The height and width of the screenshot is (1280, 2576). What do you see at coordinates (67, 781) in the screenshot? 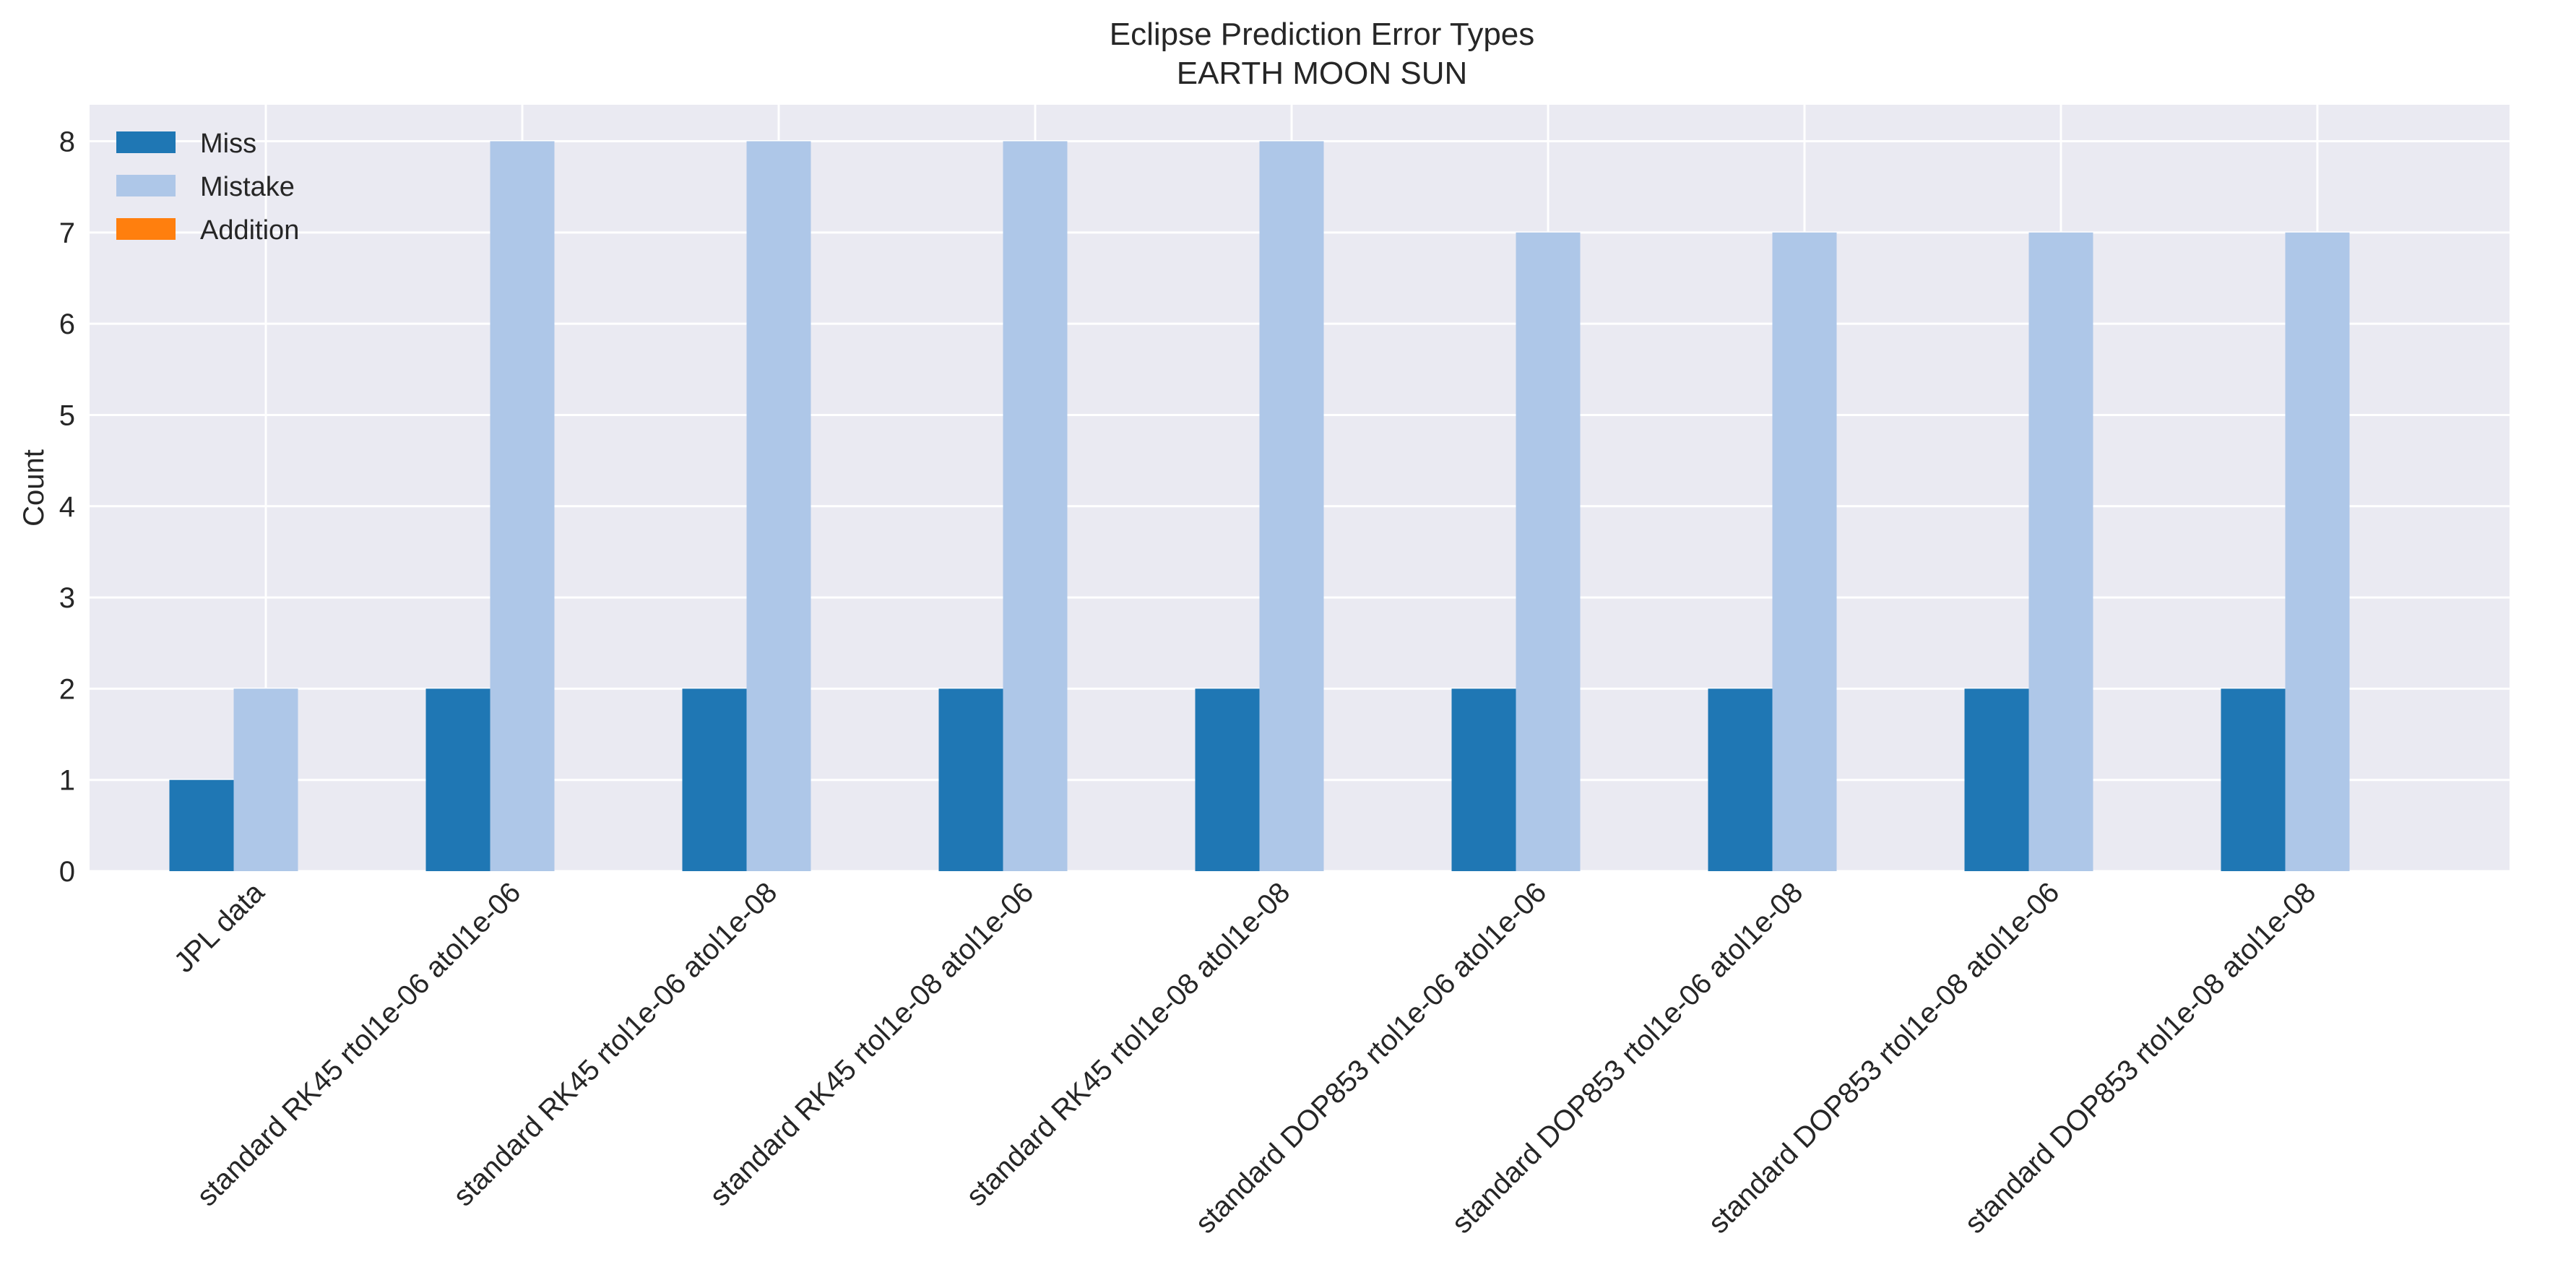
I see `y-tick-label: 1` at bounding box center [67, 781].